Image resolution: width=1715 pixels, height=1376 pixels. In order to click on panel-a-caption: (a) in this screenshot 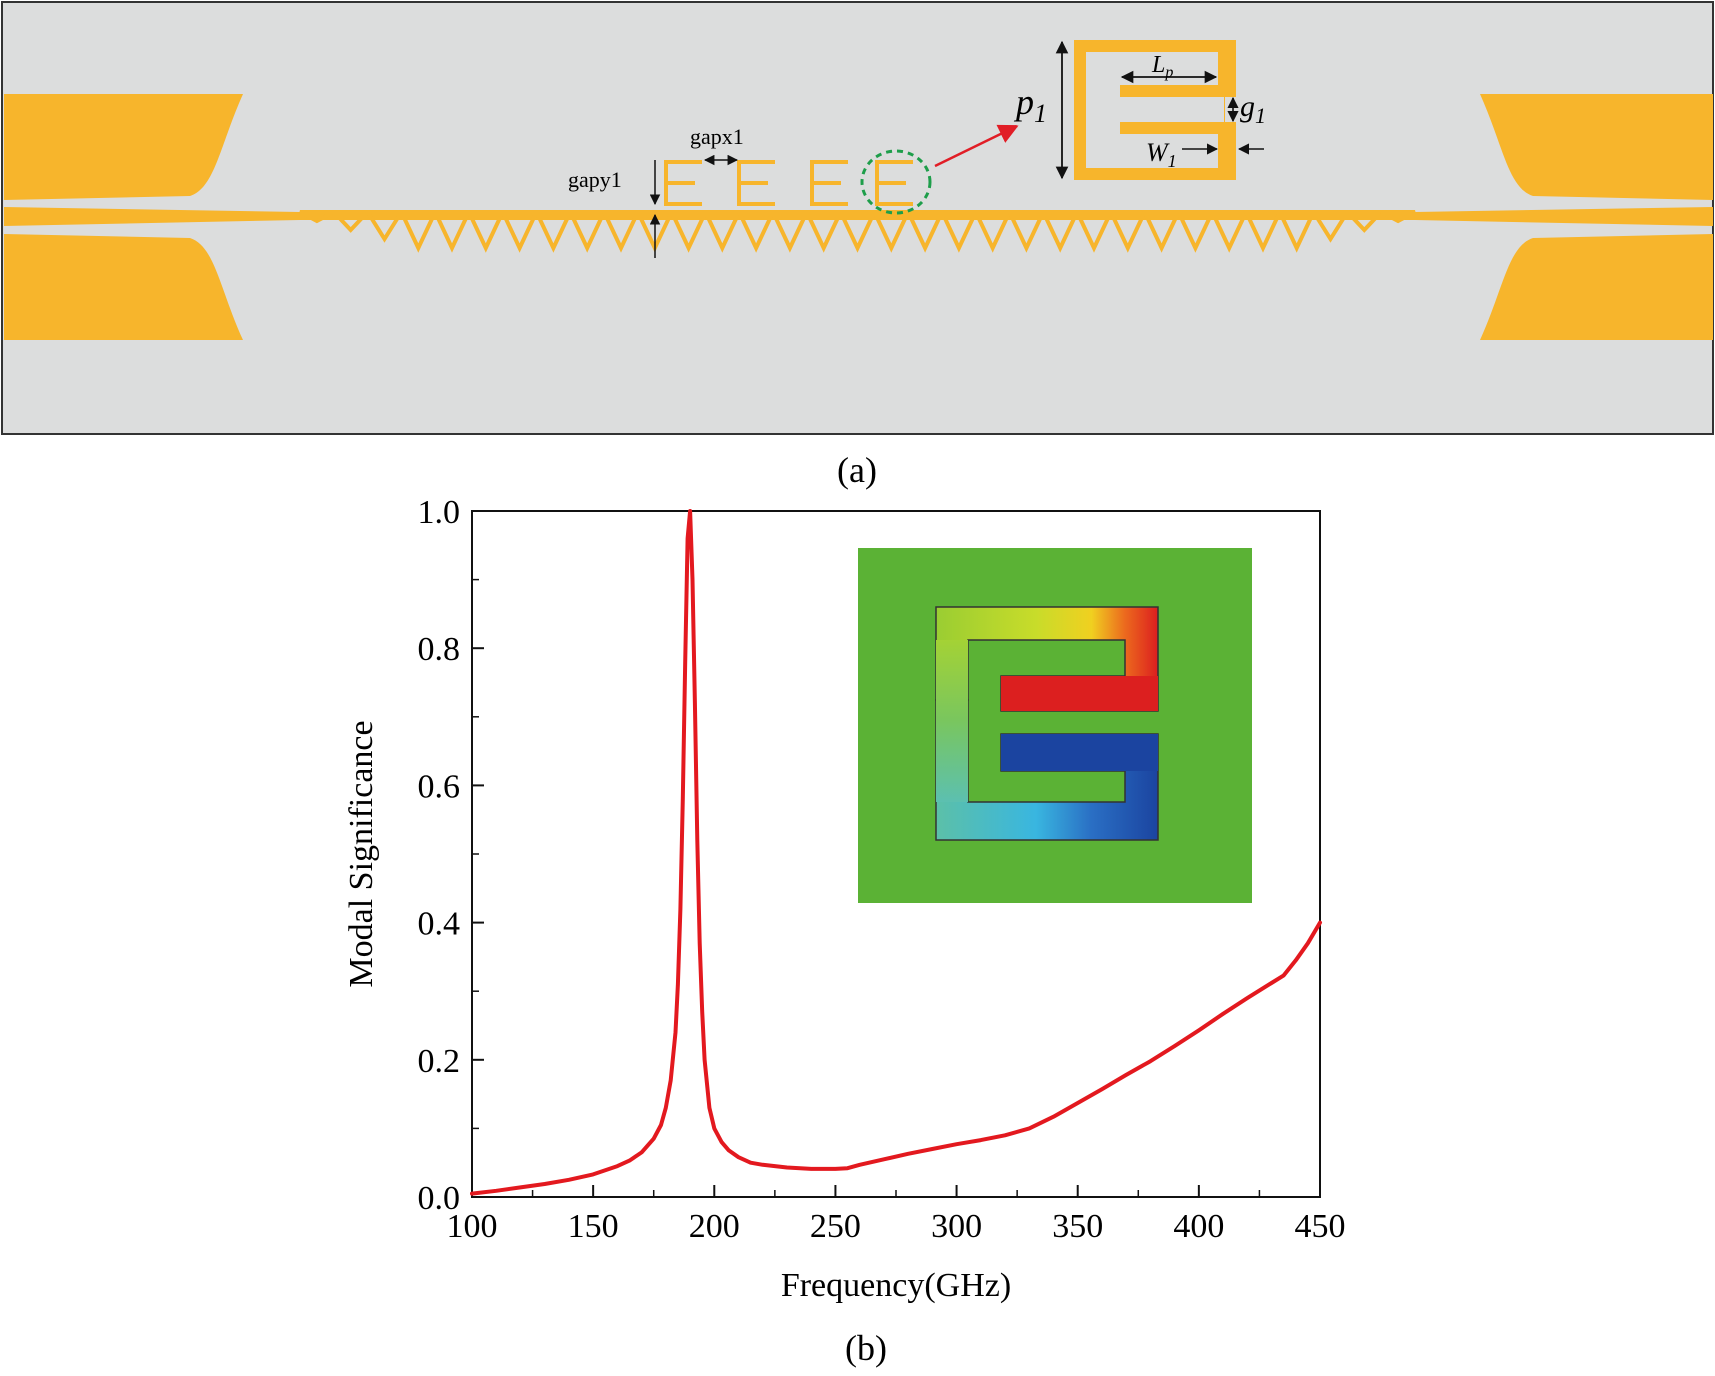, I will do `click(857, 470)`.